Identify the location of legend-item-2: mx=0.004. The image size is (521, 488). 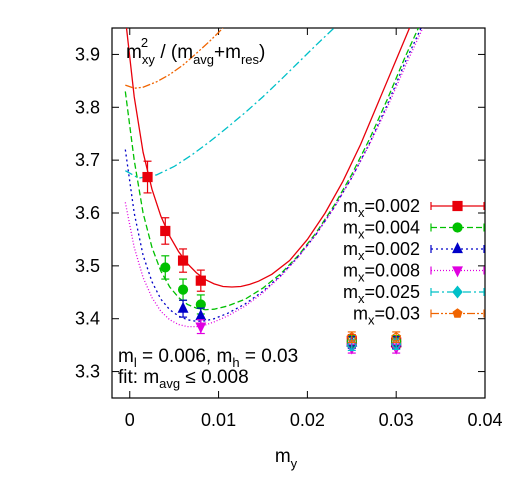
(414, 230).